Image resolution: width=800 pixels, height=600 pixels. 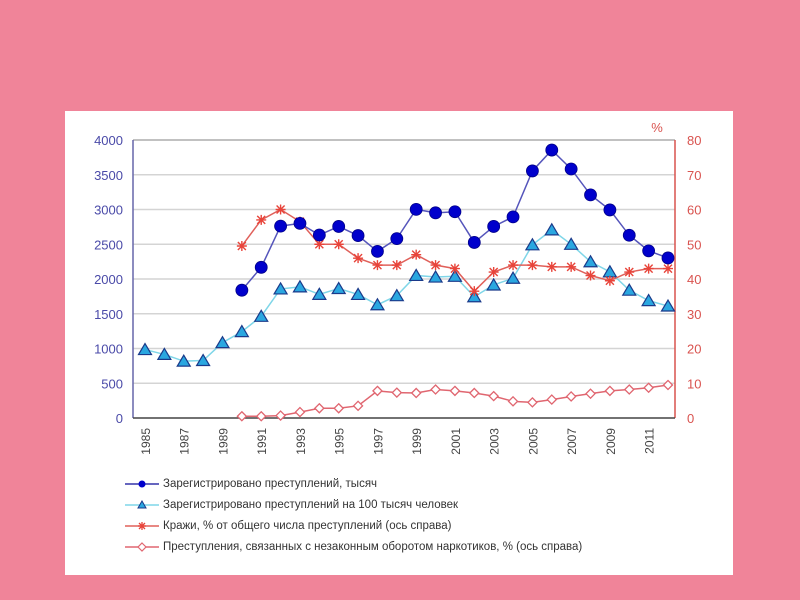 I want to click on x-tick-label: 2005, so click(x=533, y=441).